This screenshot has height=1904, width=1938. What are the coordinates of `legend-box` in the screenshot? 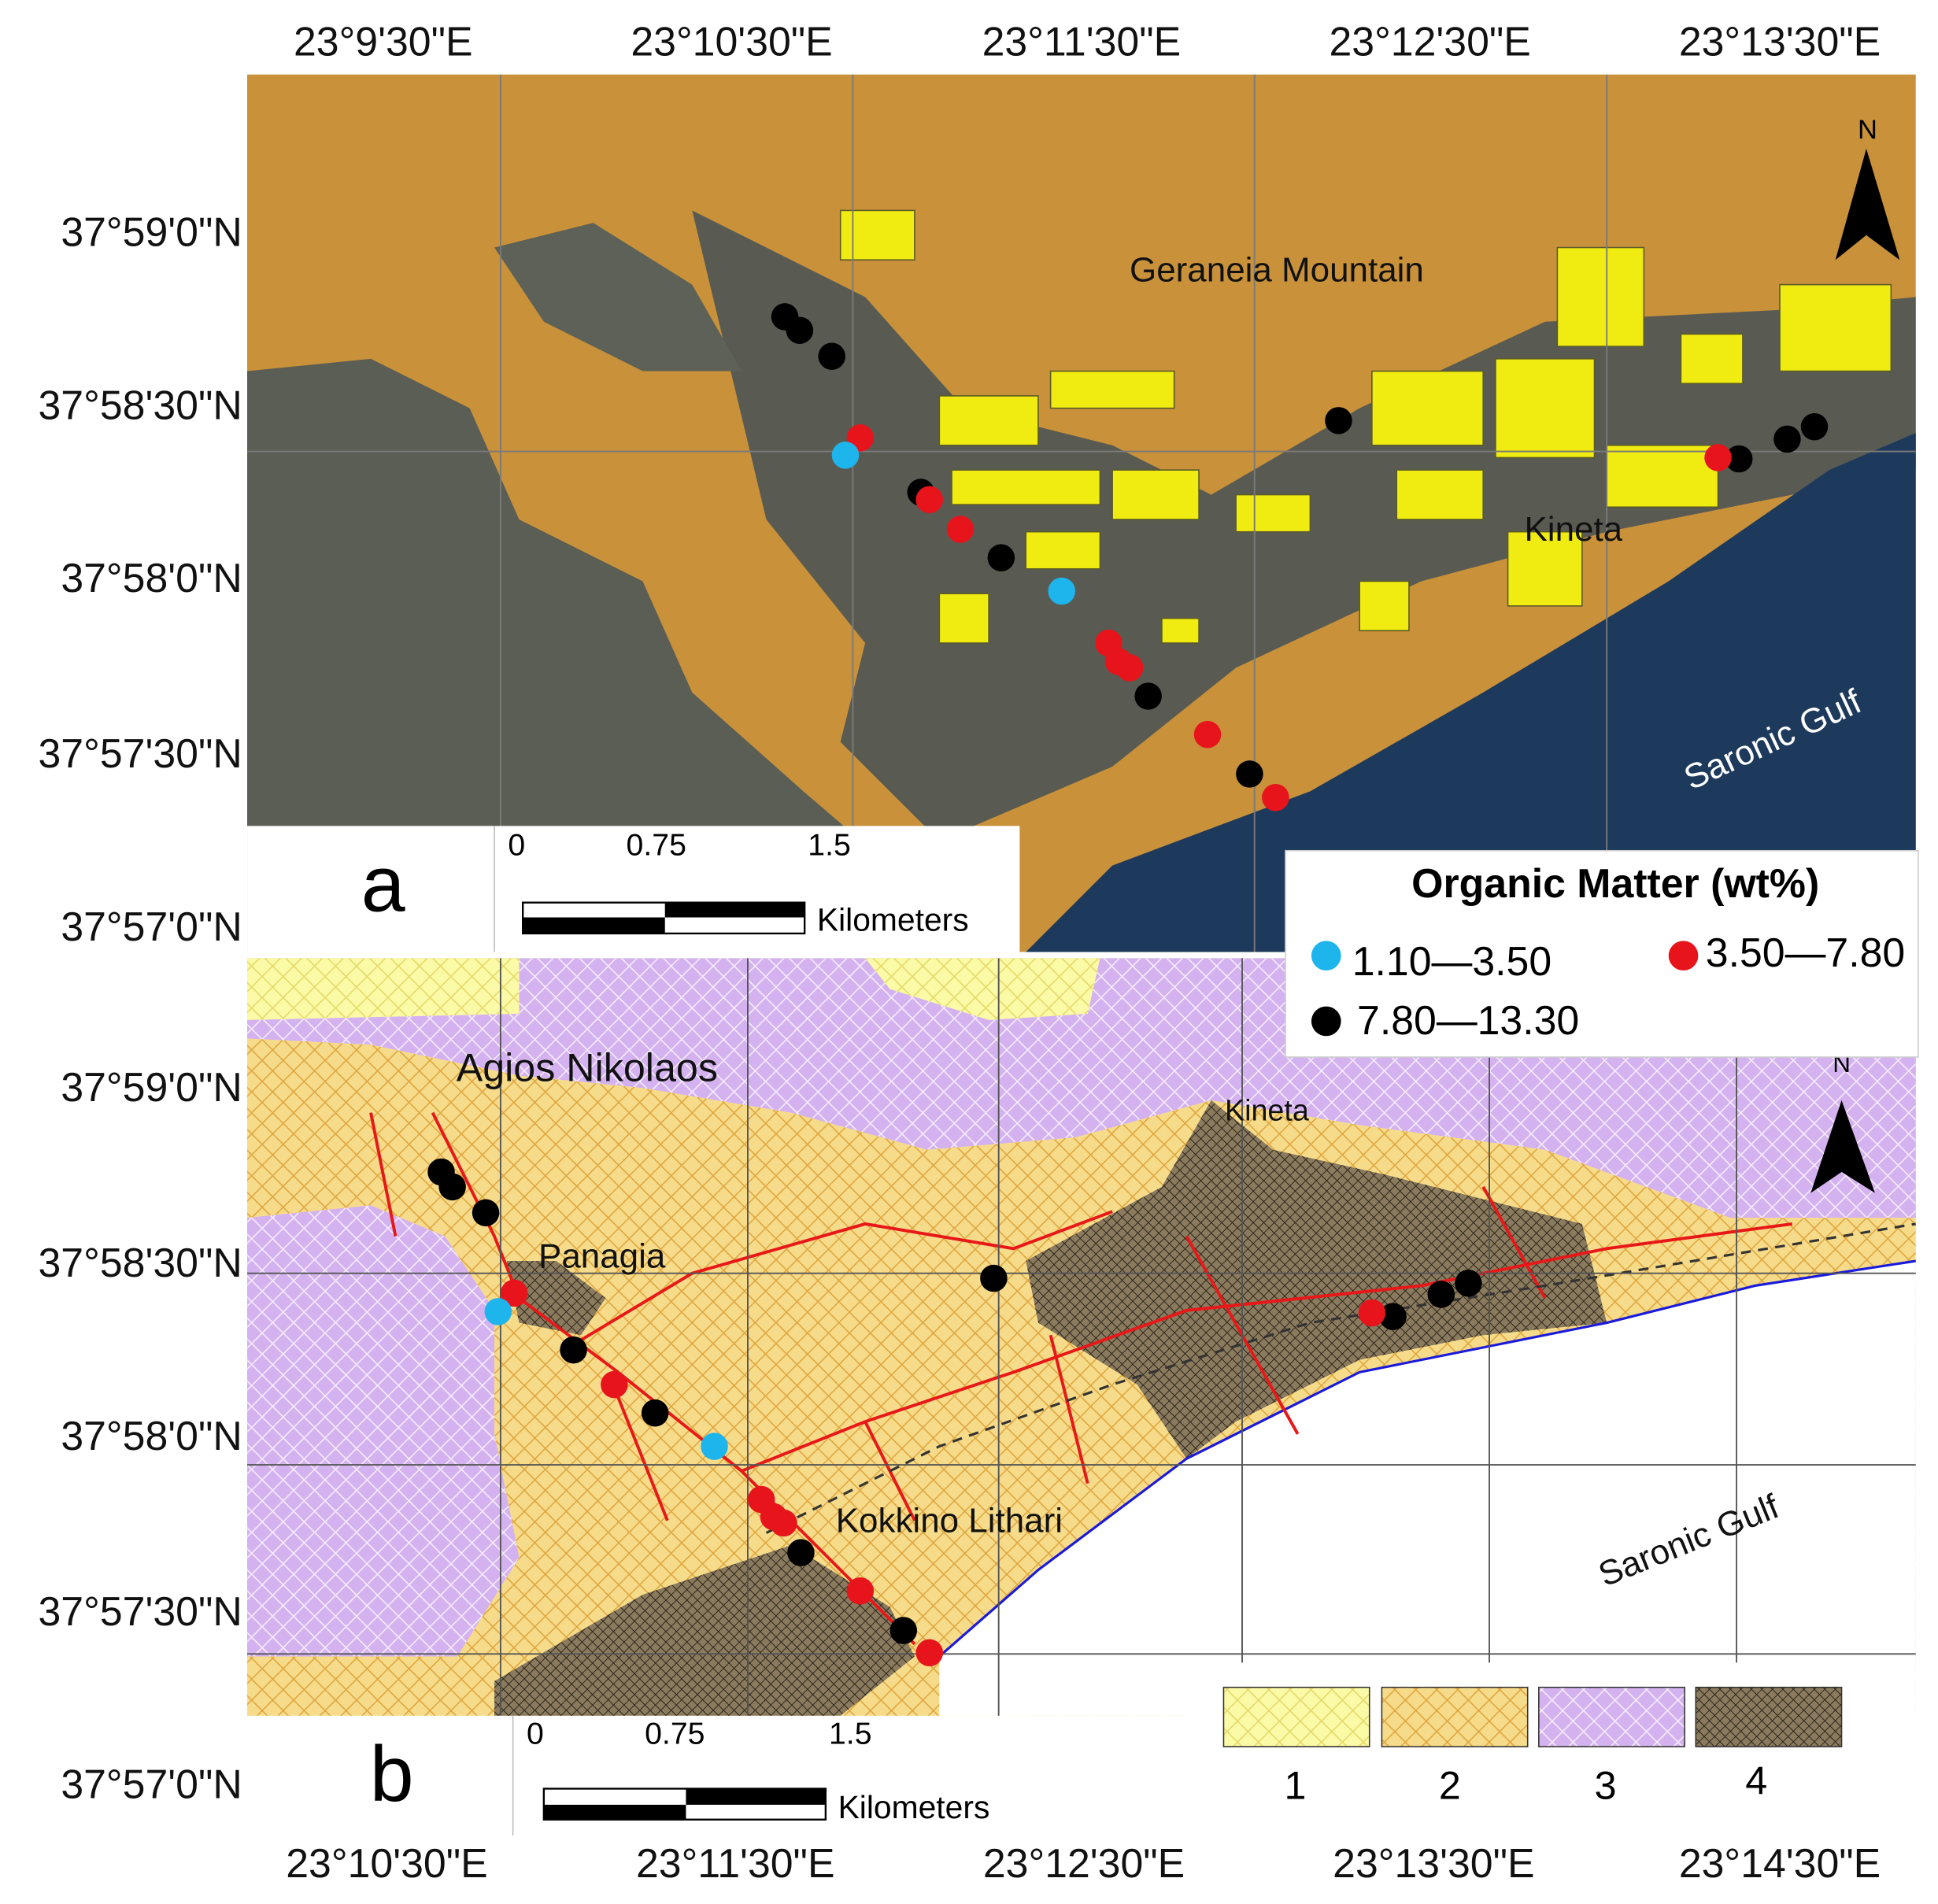 It's located at (1602, 953).